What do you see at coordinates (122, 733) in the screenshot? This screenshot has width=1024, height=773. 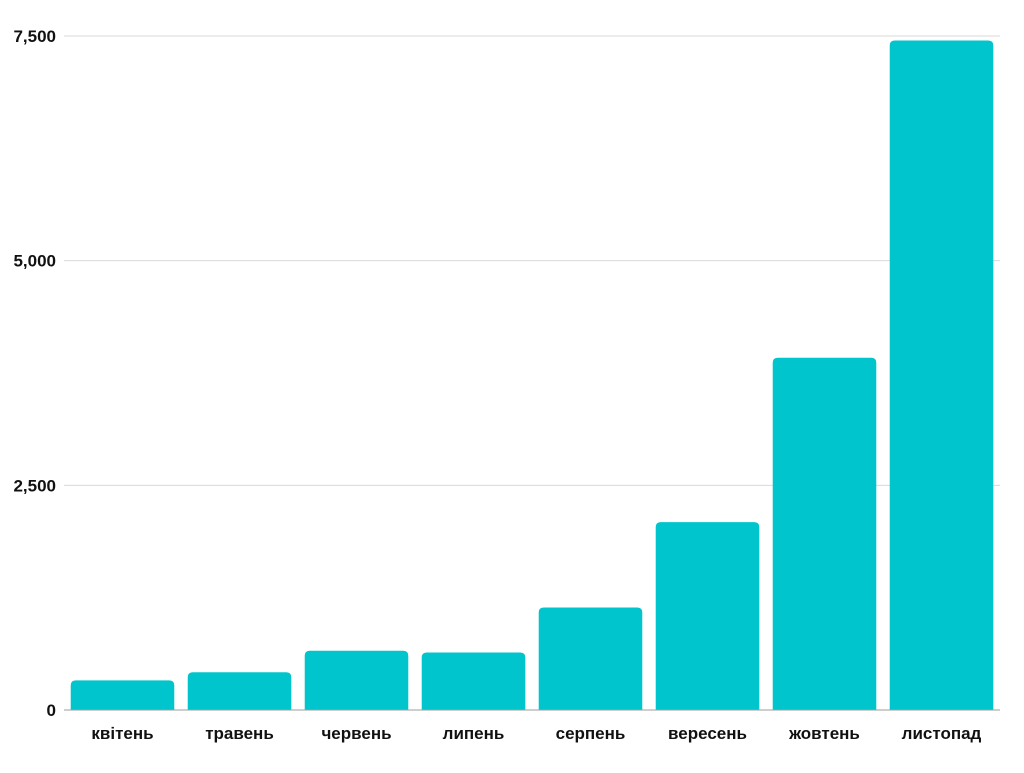 I see `x-tick-label: квітень` at bounding box center [122, 733].